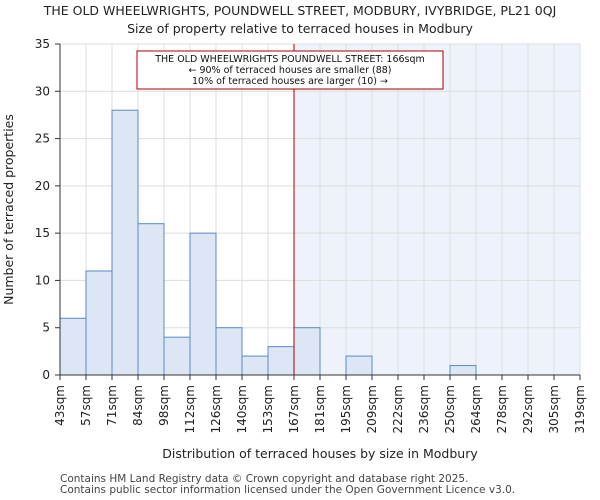  What do you see at coordinates (268, 409) in the screenshot?
I see `x-tick-label: 153sqm` at bounding box center [268, 409].